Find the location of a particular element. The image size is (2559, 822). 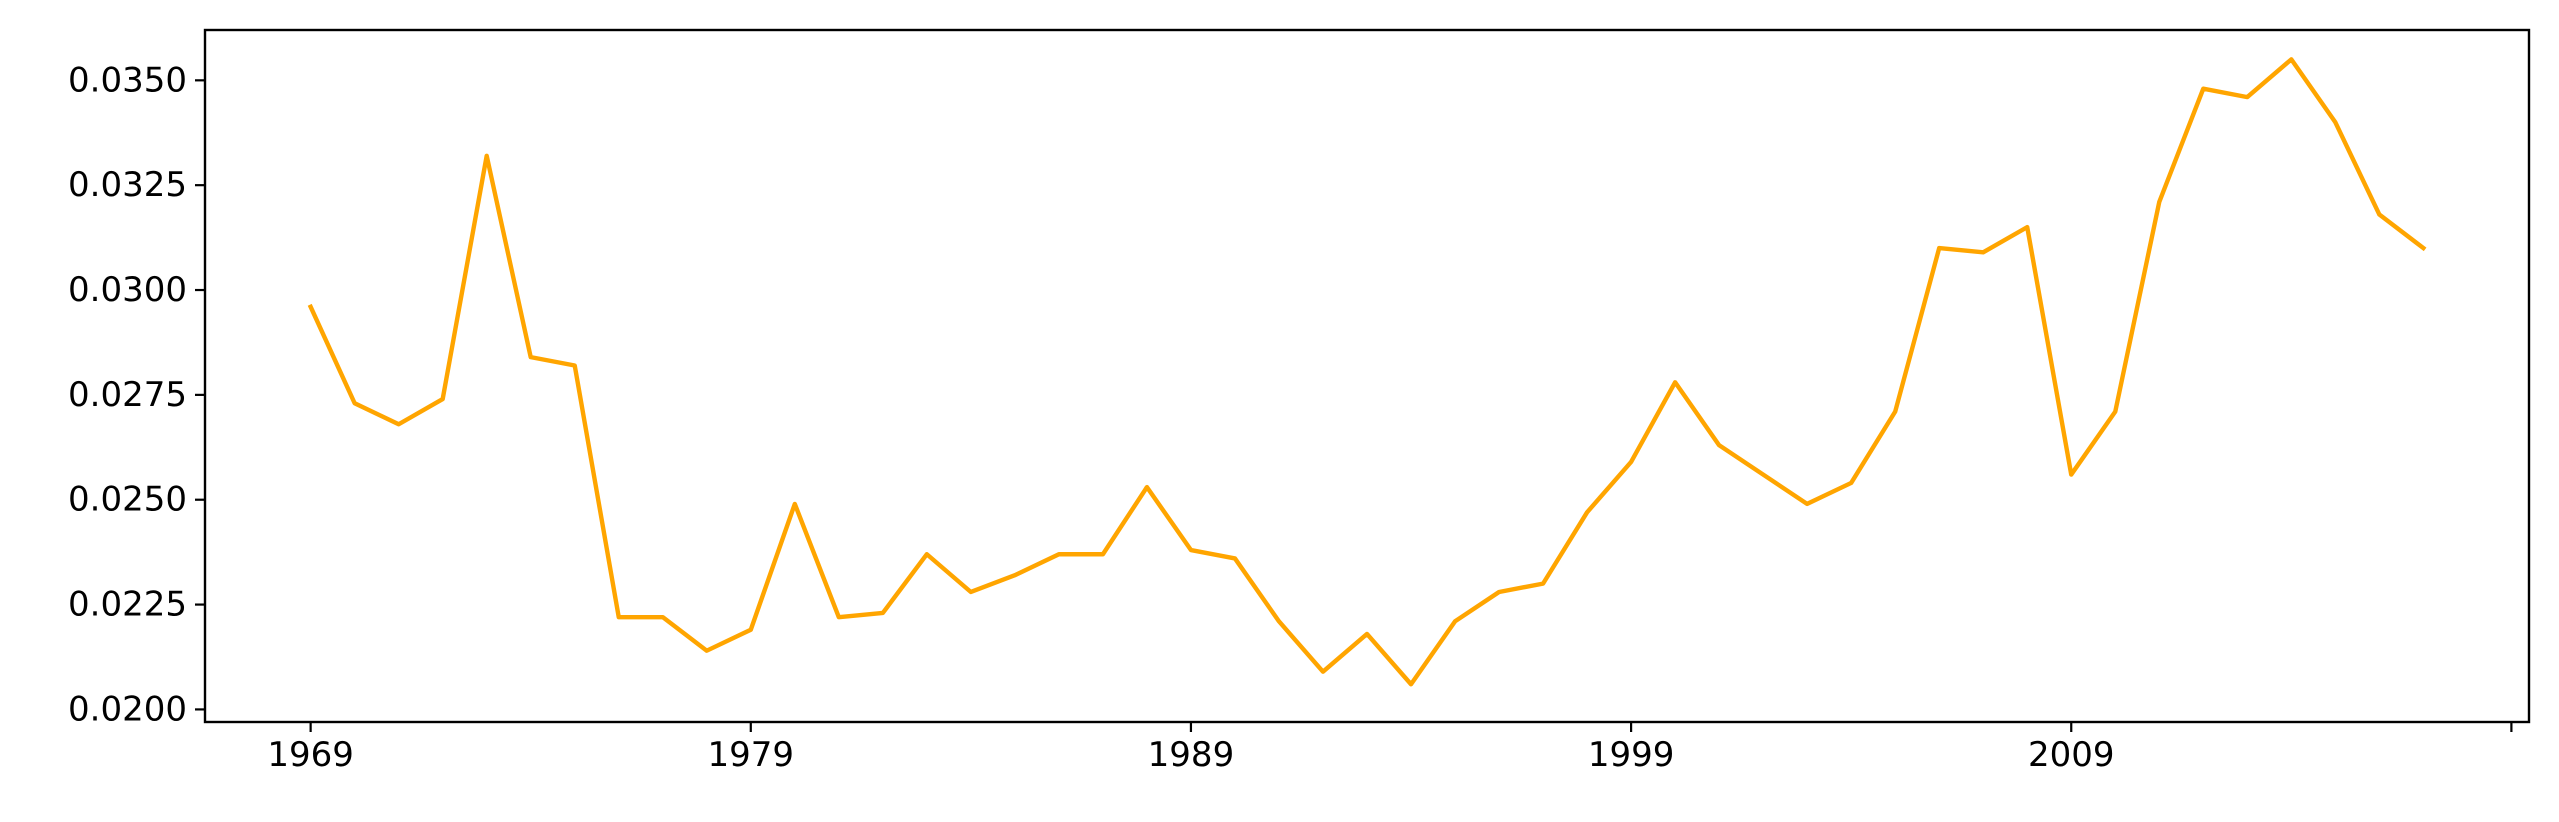

x-axis-ticks: 1969 1979 1989 1999 2009 is located at coordinates (1390, 748).